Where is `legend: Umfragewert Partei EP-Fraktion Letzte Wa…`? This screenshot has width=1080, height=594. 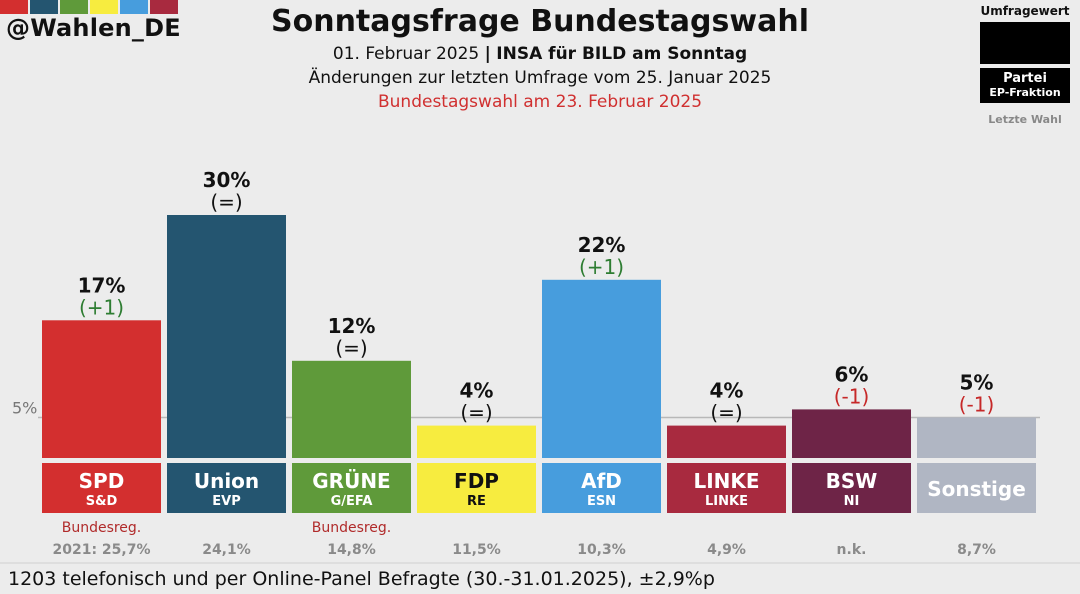 legend: Umfragewert Partei EP-Fraktion Letzte Wa… is located at coordinates (1025, 63).